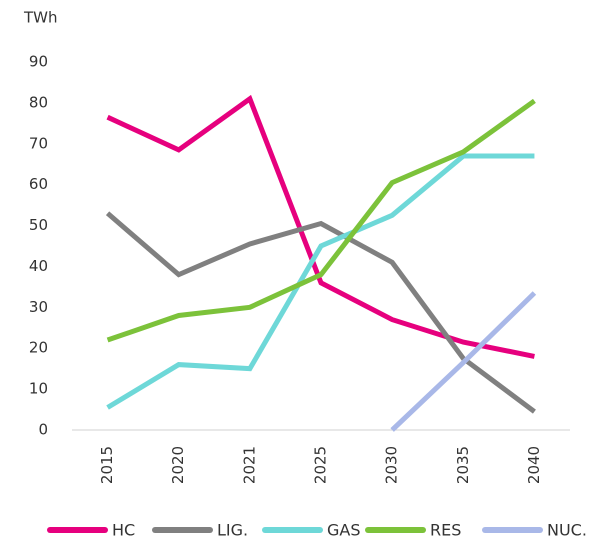  I want to click on x-tick-label: 2040, so click(534, 465).